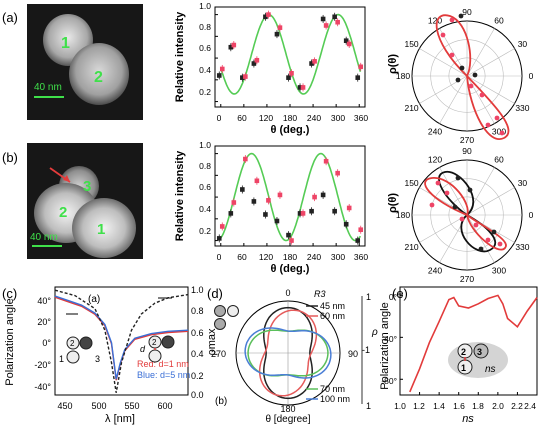  I want to click on polar-ylabel-a: ρ(θ), so click(393, 64).